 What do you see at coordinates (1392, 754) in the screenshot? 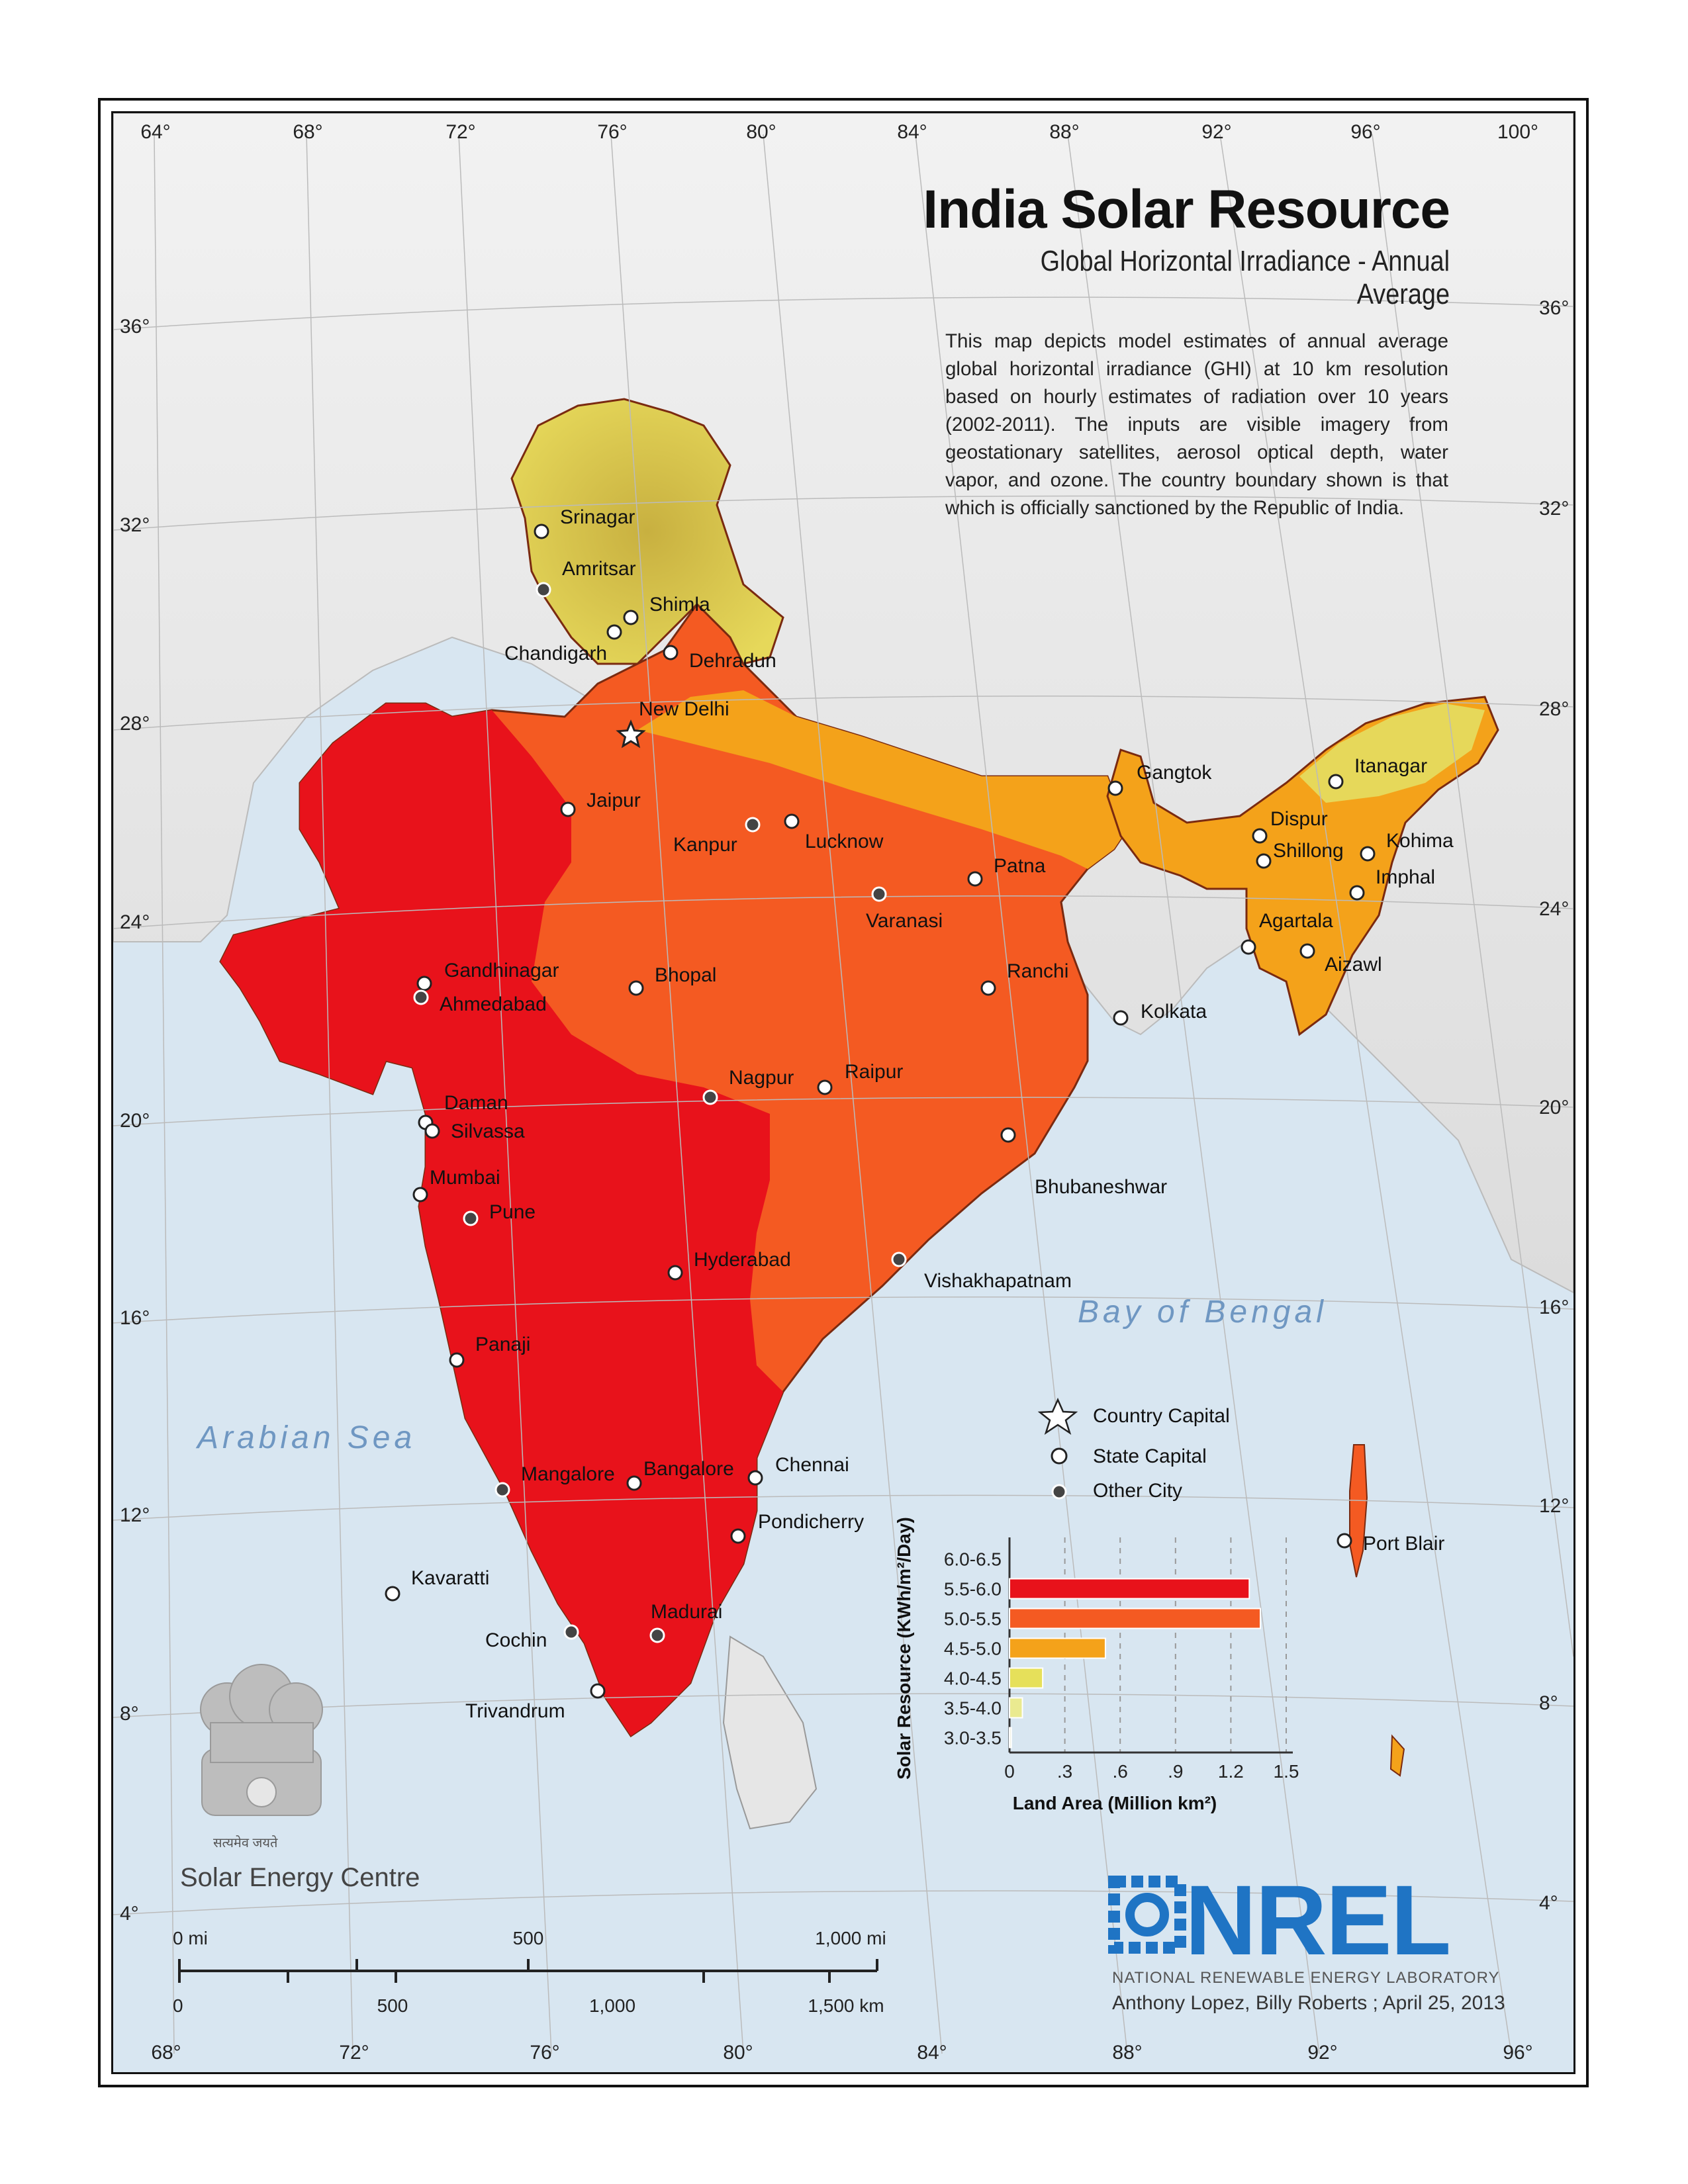
I see `ghi-zone-northeast-hills` at bounding box center [1392, 754].